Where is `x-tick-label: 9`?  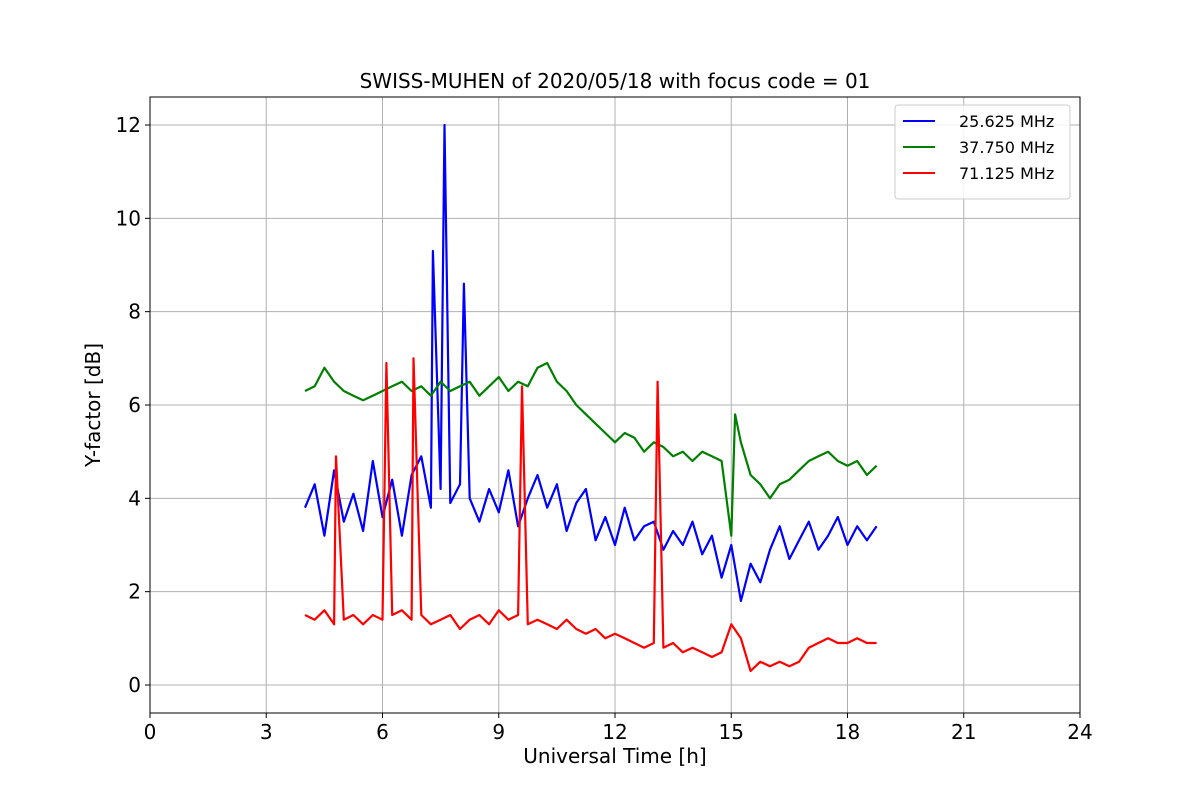 x-tick-label: 9 is located at coordinates (498, 732).